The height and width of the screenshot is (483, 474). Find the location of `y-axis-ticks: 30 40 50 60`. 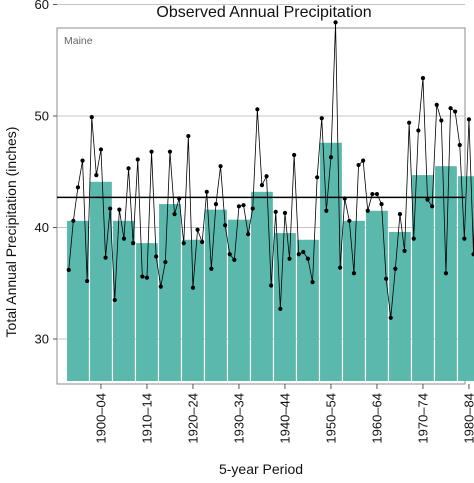

y-axis-ticks: 30 40 50 60 is located at coordinates (46, 173).